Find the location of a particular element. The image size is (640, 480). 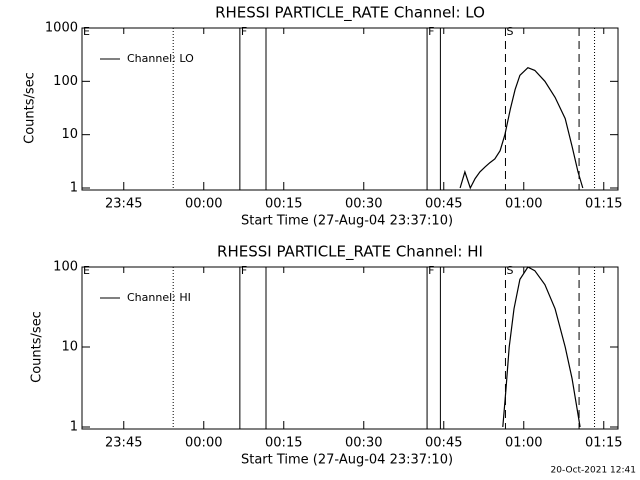

legend-label: Channel: HI is located at coordinates (159, 297).